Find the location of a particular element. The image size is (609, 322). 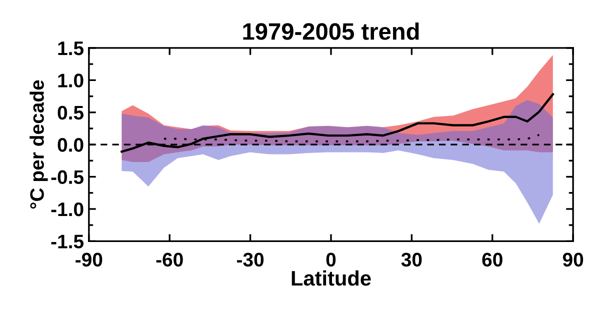

y-tick-label: -0.5 is located at coordinates (67, 177).